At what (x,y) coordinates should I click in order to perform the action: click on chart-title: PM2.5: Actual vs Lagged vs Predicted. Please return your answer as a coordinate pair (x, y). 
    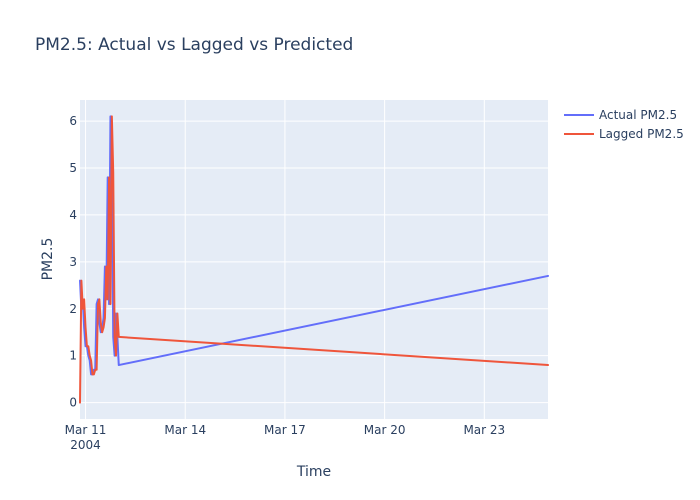
    Looking at the image, I should click on (194, 45).